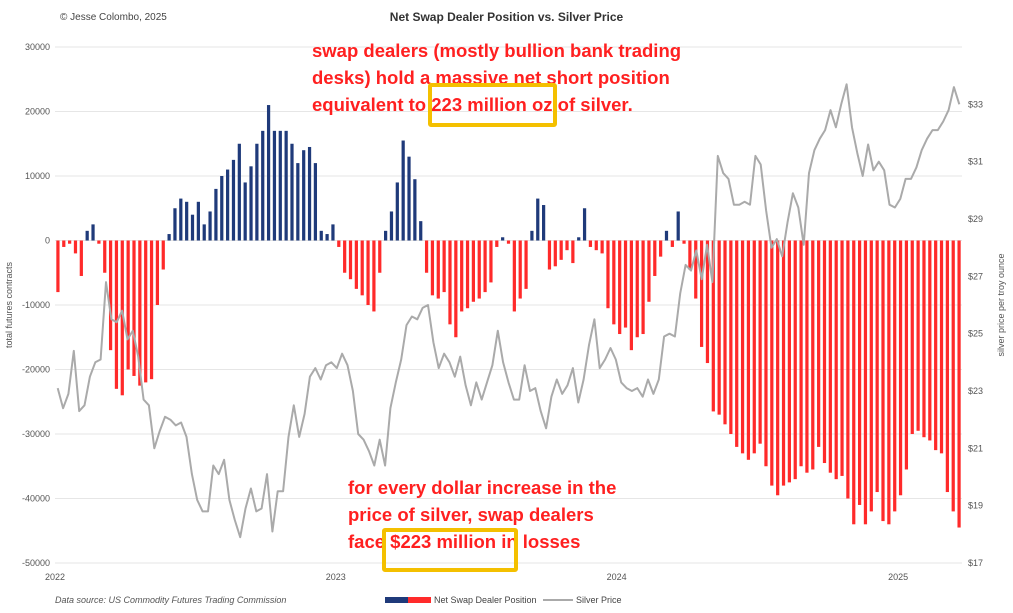 This screenshot has width=1013, height=613. What do you see at coordinates (975, 391) in the screenshot?
I see `y-right-tick-label: $23` at bounding box center [975, 391].